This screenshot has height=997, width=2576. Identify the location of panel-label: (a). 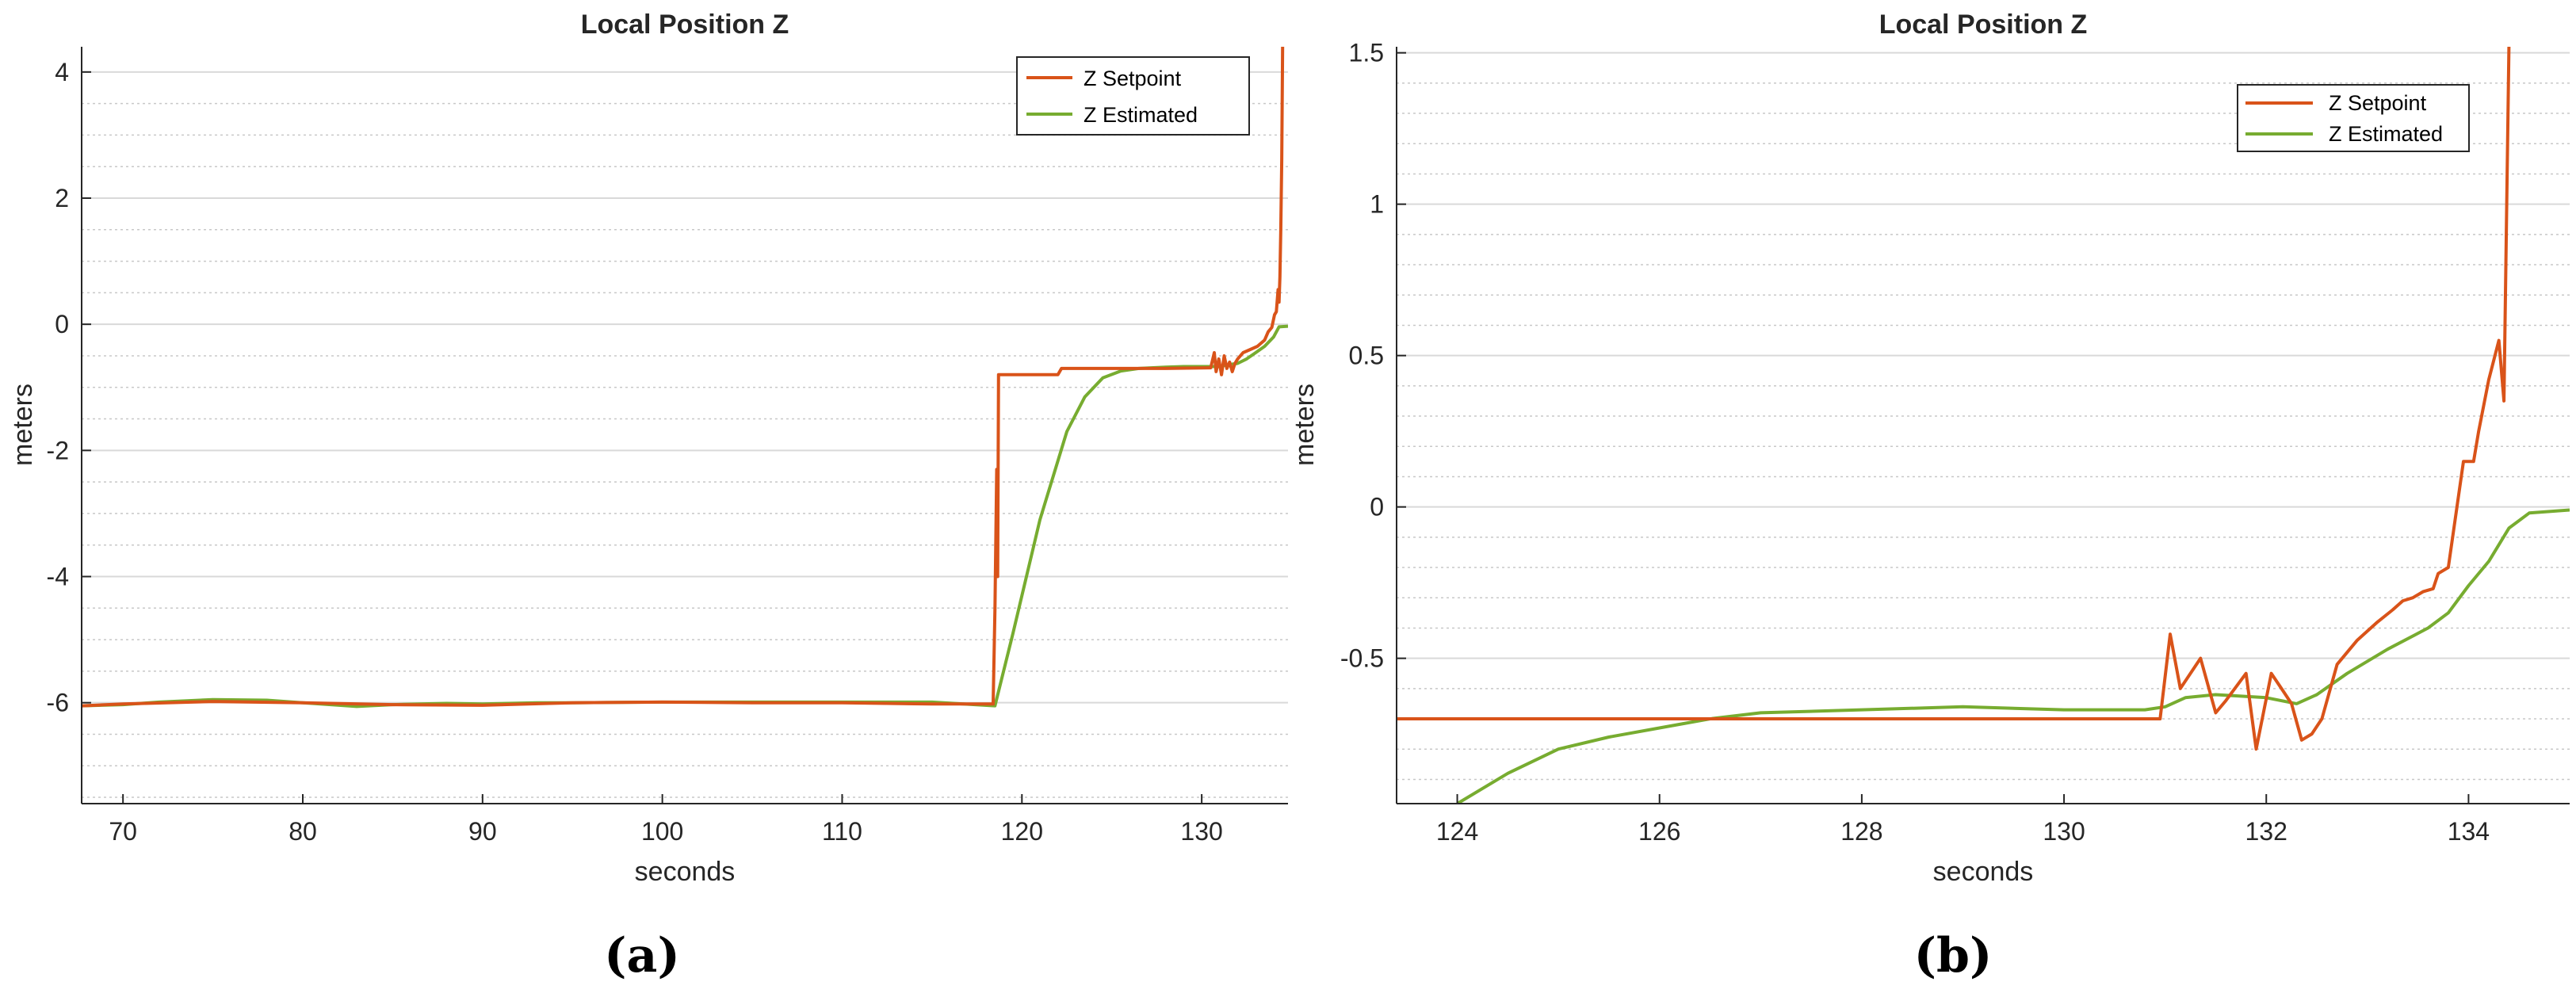
(642, 956).